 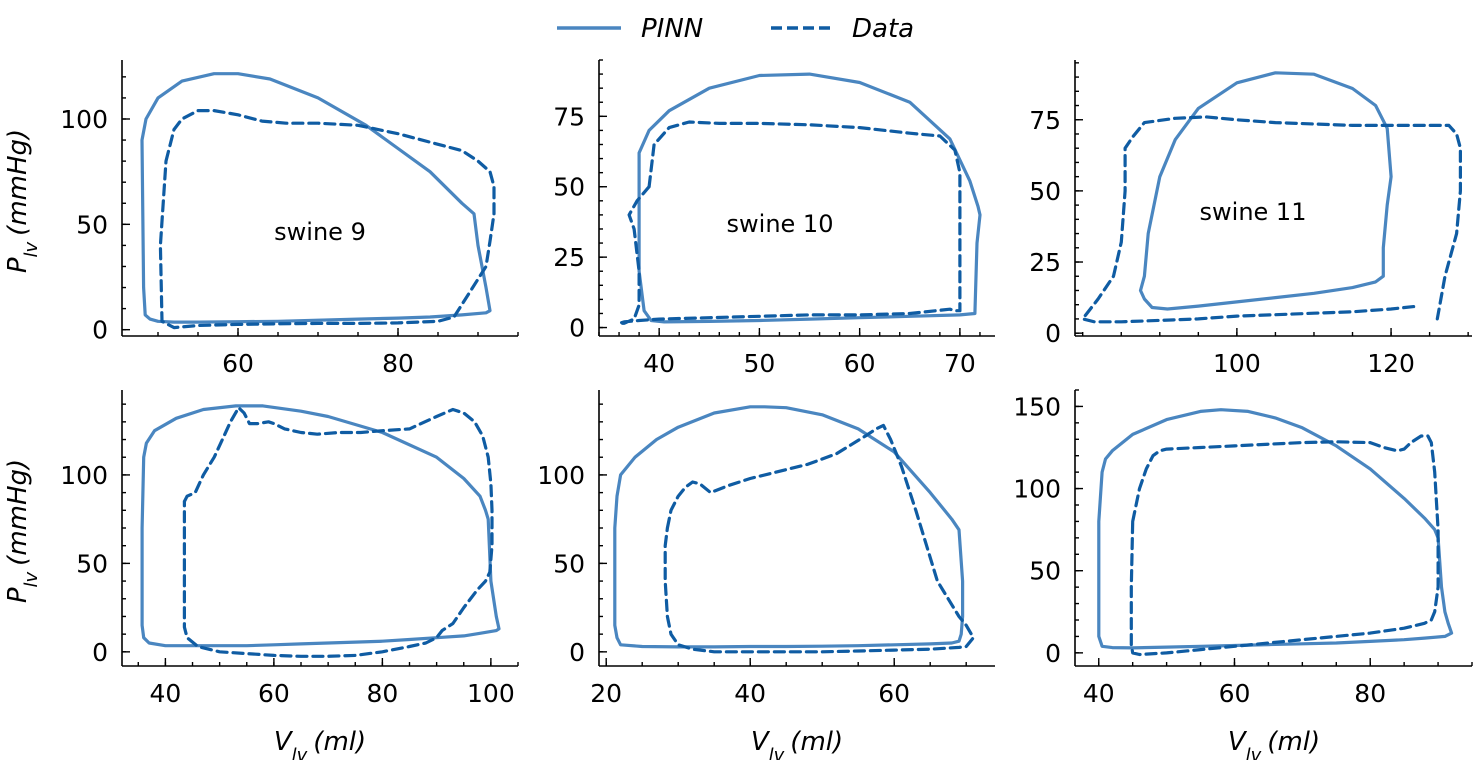 I want to click on x-tick-label: 20, so click(x=606, y=693).